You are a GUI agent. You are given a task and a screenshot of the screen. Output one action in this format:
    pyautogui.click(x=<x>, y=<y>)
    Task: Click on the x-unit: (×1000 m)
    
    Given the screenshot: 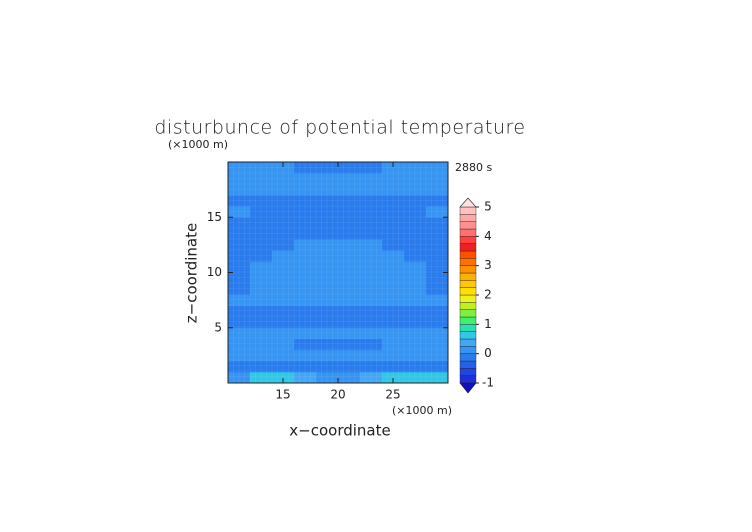 What is the action you would take?
    pyautogui.click(x=422, y=410)
    